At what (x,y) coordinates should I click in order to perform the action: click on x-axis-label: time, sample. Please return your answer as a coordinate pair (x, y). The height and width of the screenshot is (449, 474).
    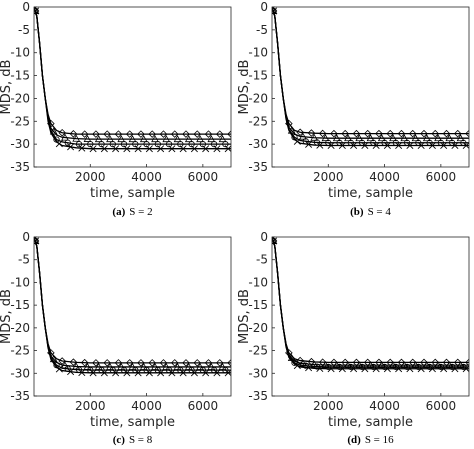
    Looking at the image, I should click on (132, 422).